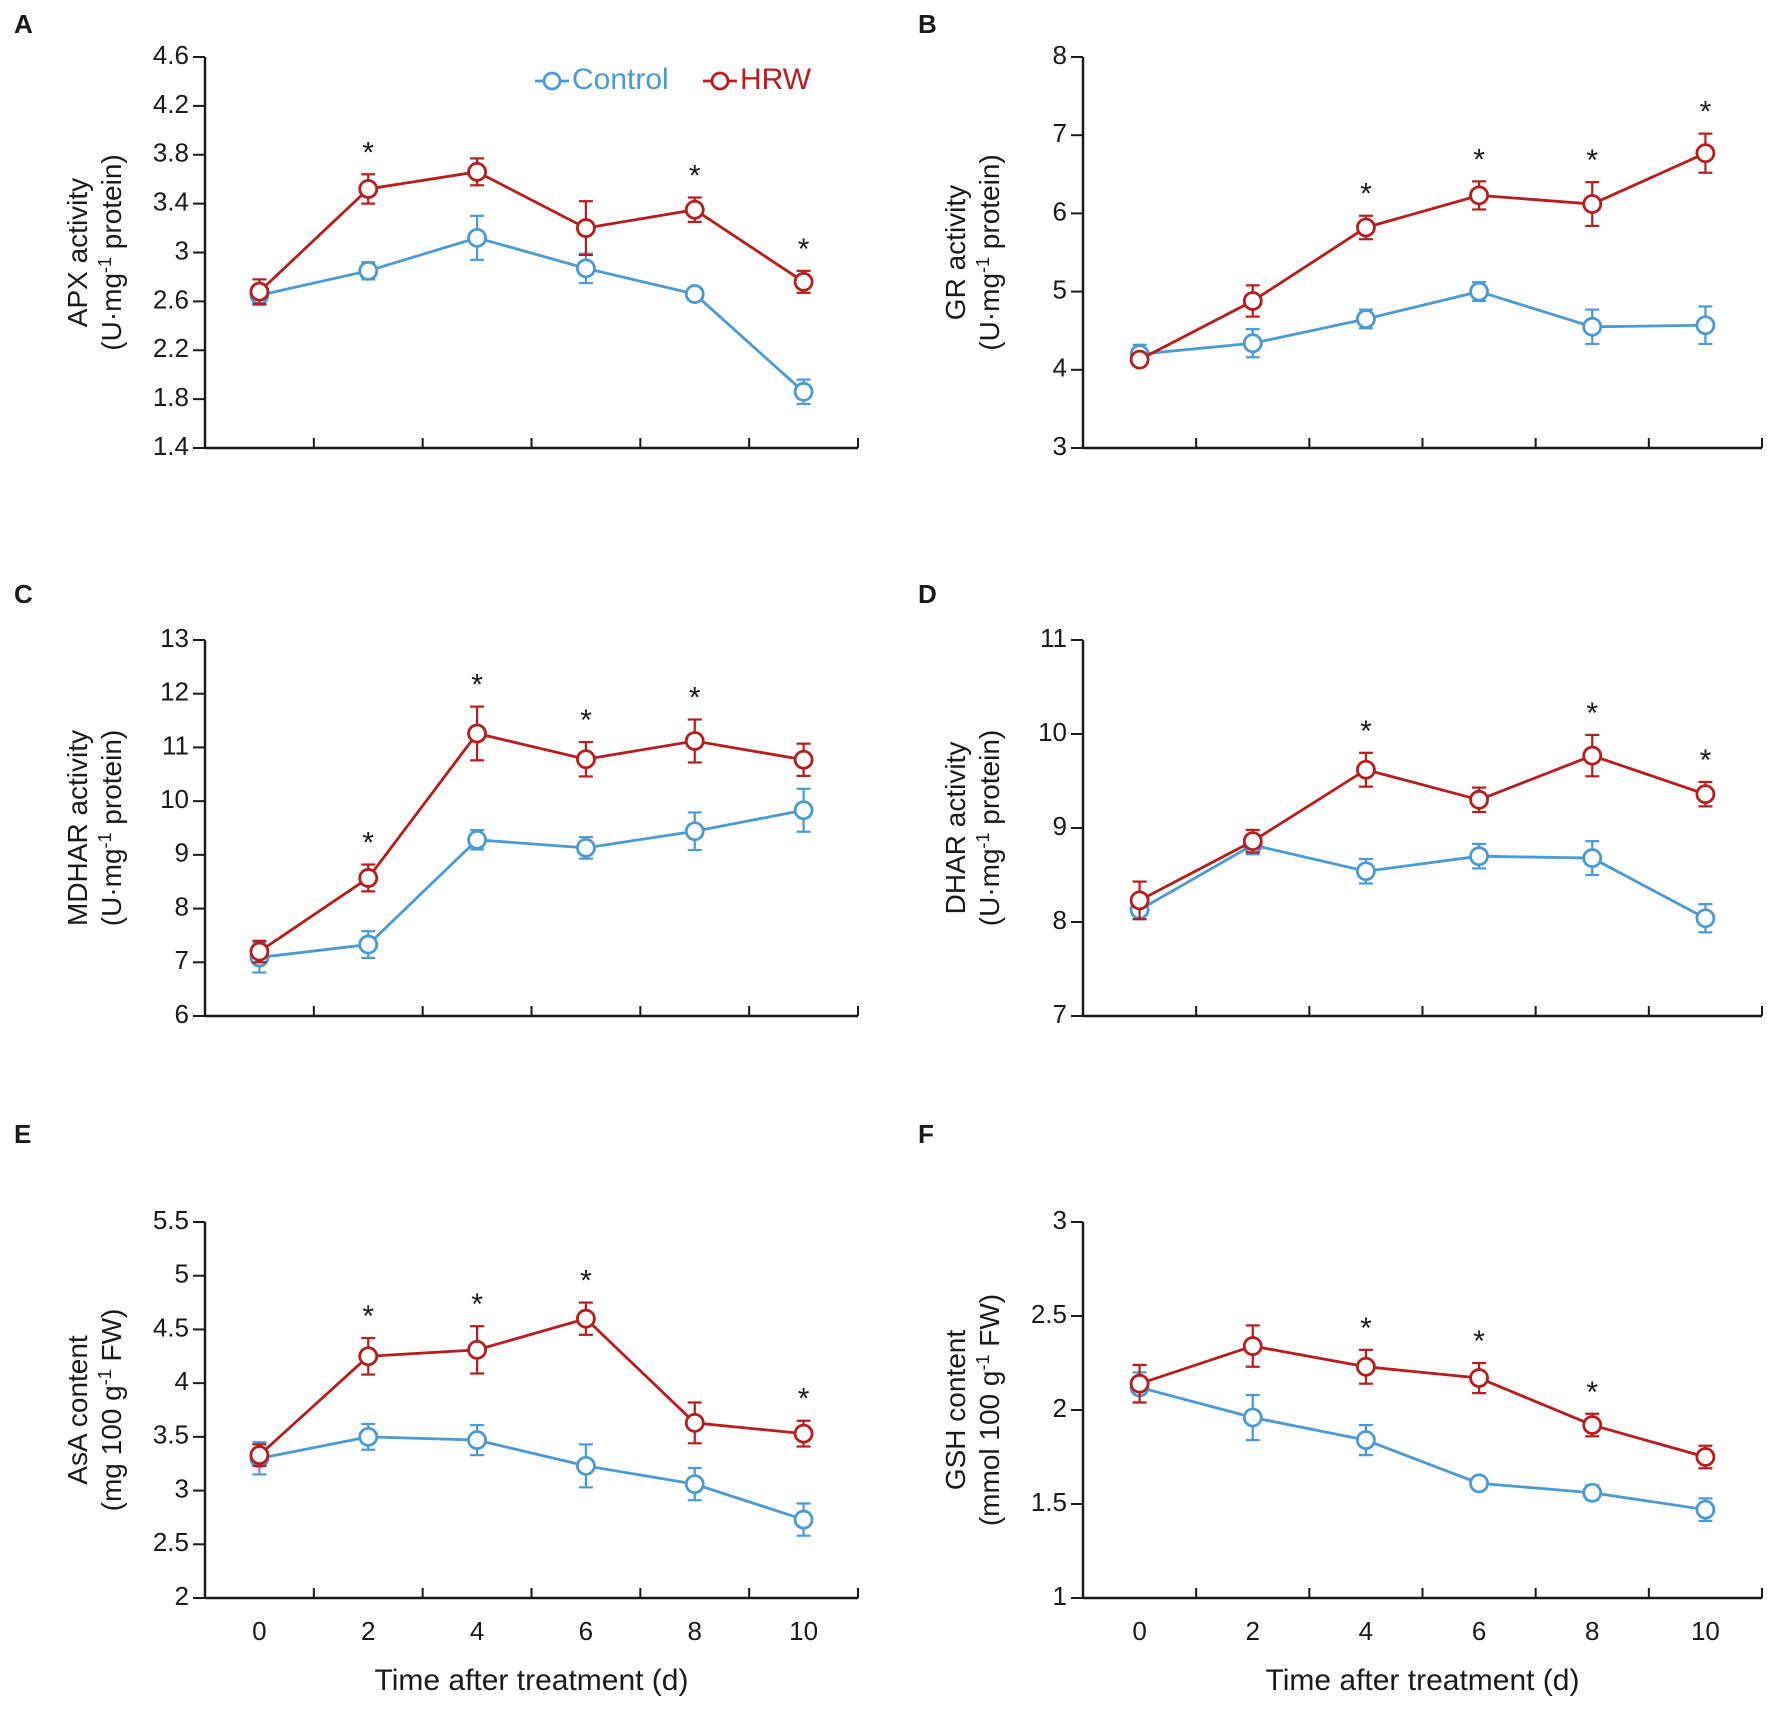  I want to click on y-tick-label: 5, so click(182, 1274).